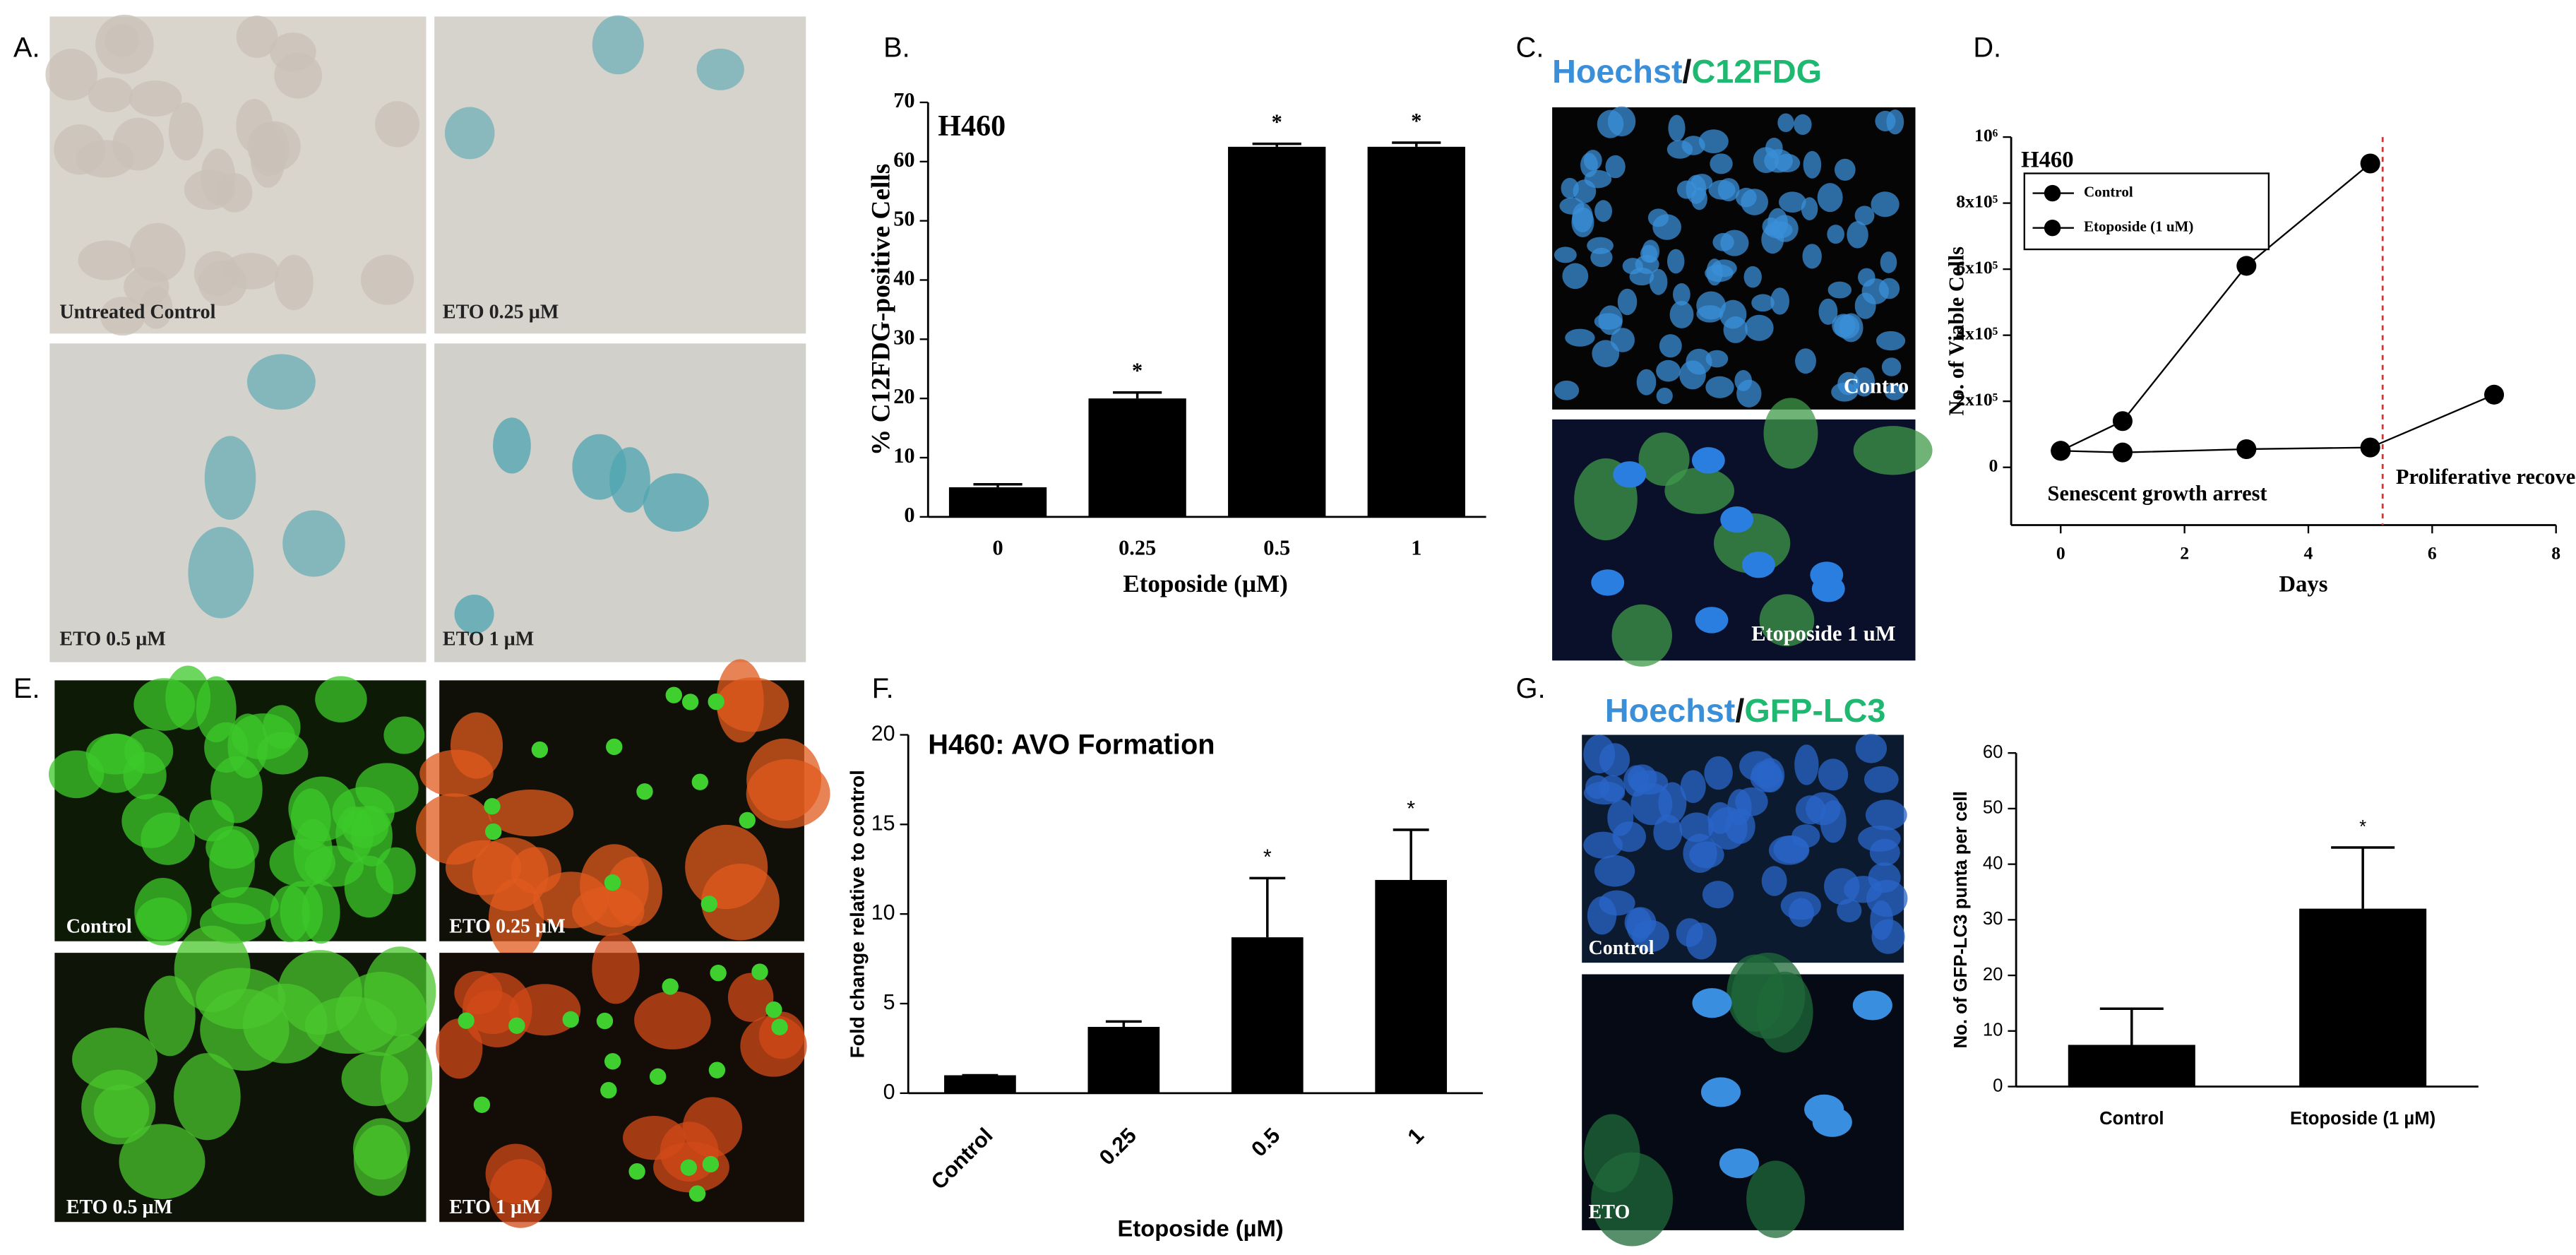 The image size is (2576, 1255). Describe the element at coordinates (2555, 553) in the screenshot. I see `x-tick-label: 8` at that location.